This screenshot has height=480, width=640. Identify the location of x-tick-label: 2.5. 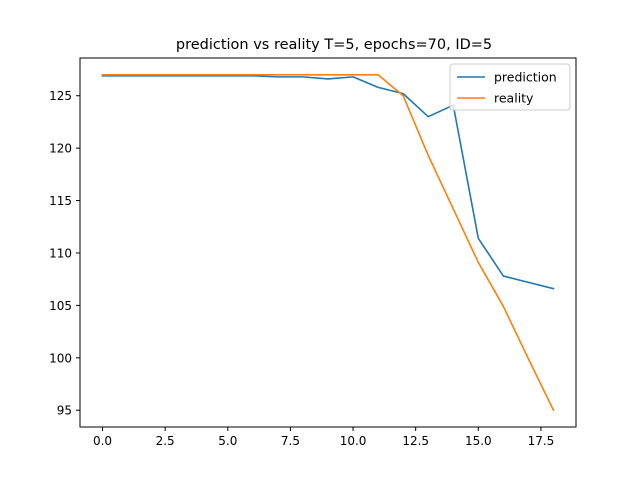
(165, 441).